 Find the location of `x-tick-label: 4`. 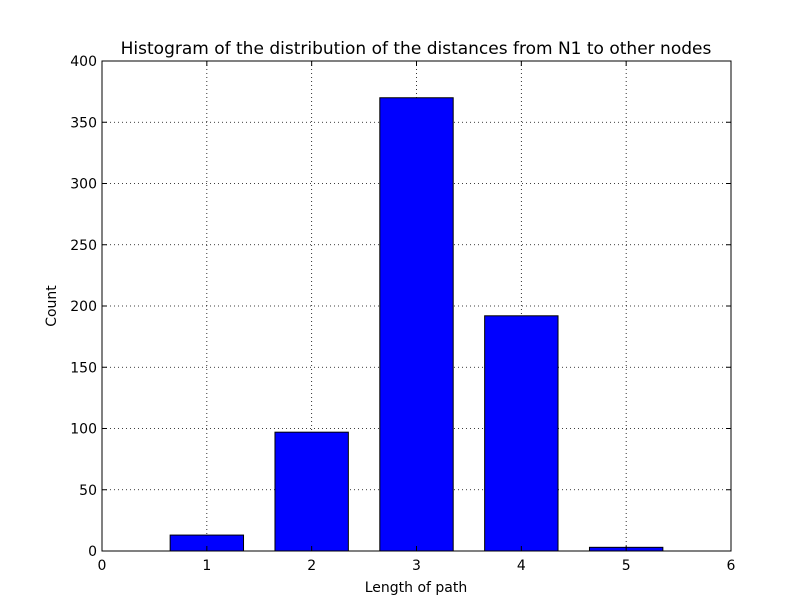

x-tick-label: 4 is located at coordinates (521, 566).